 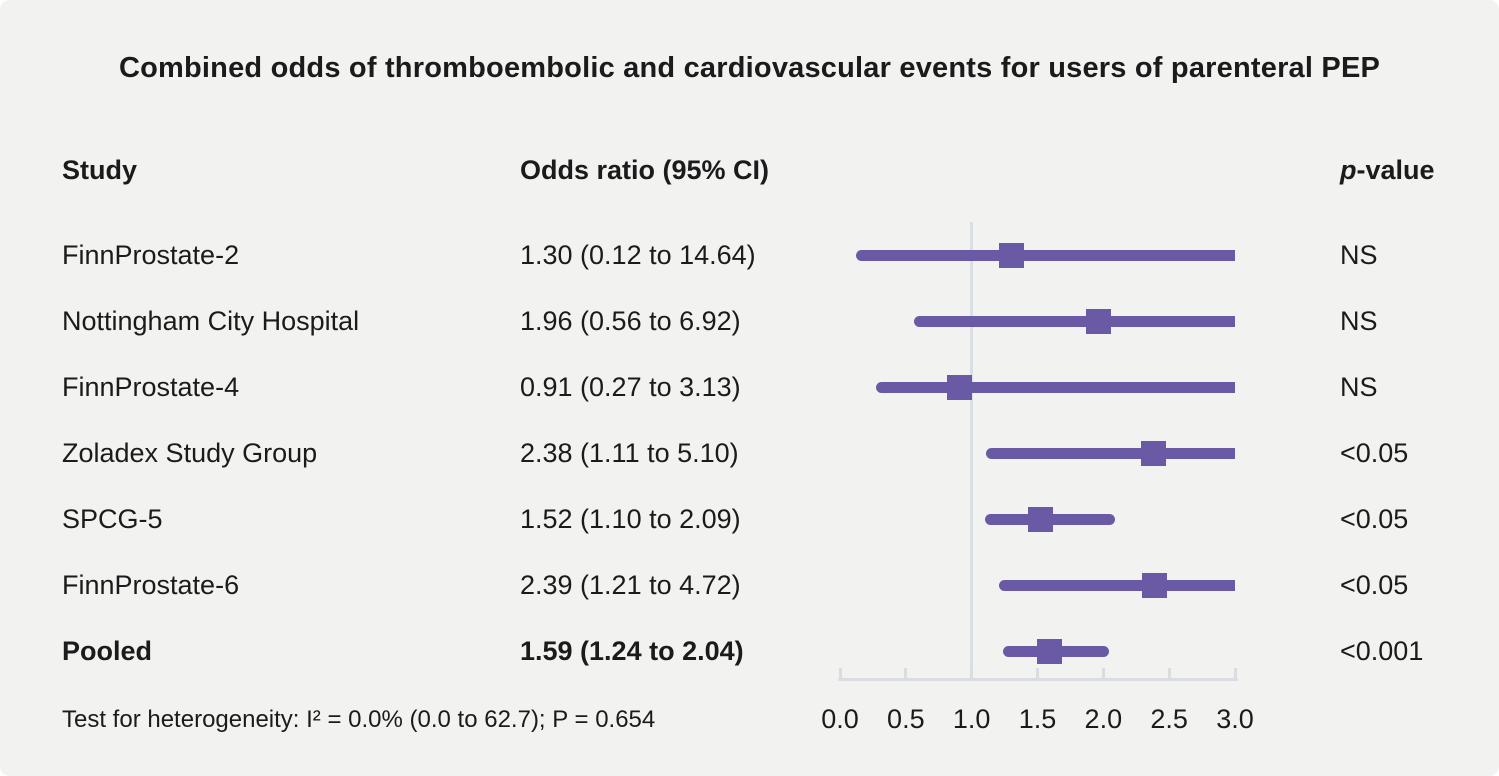 I want to click on x-axis-tick-label: 1.5, so click(x=1037, y=719).